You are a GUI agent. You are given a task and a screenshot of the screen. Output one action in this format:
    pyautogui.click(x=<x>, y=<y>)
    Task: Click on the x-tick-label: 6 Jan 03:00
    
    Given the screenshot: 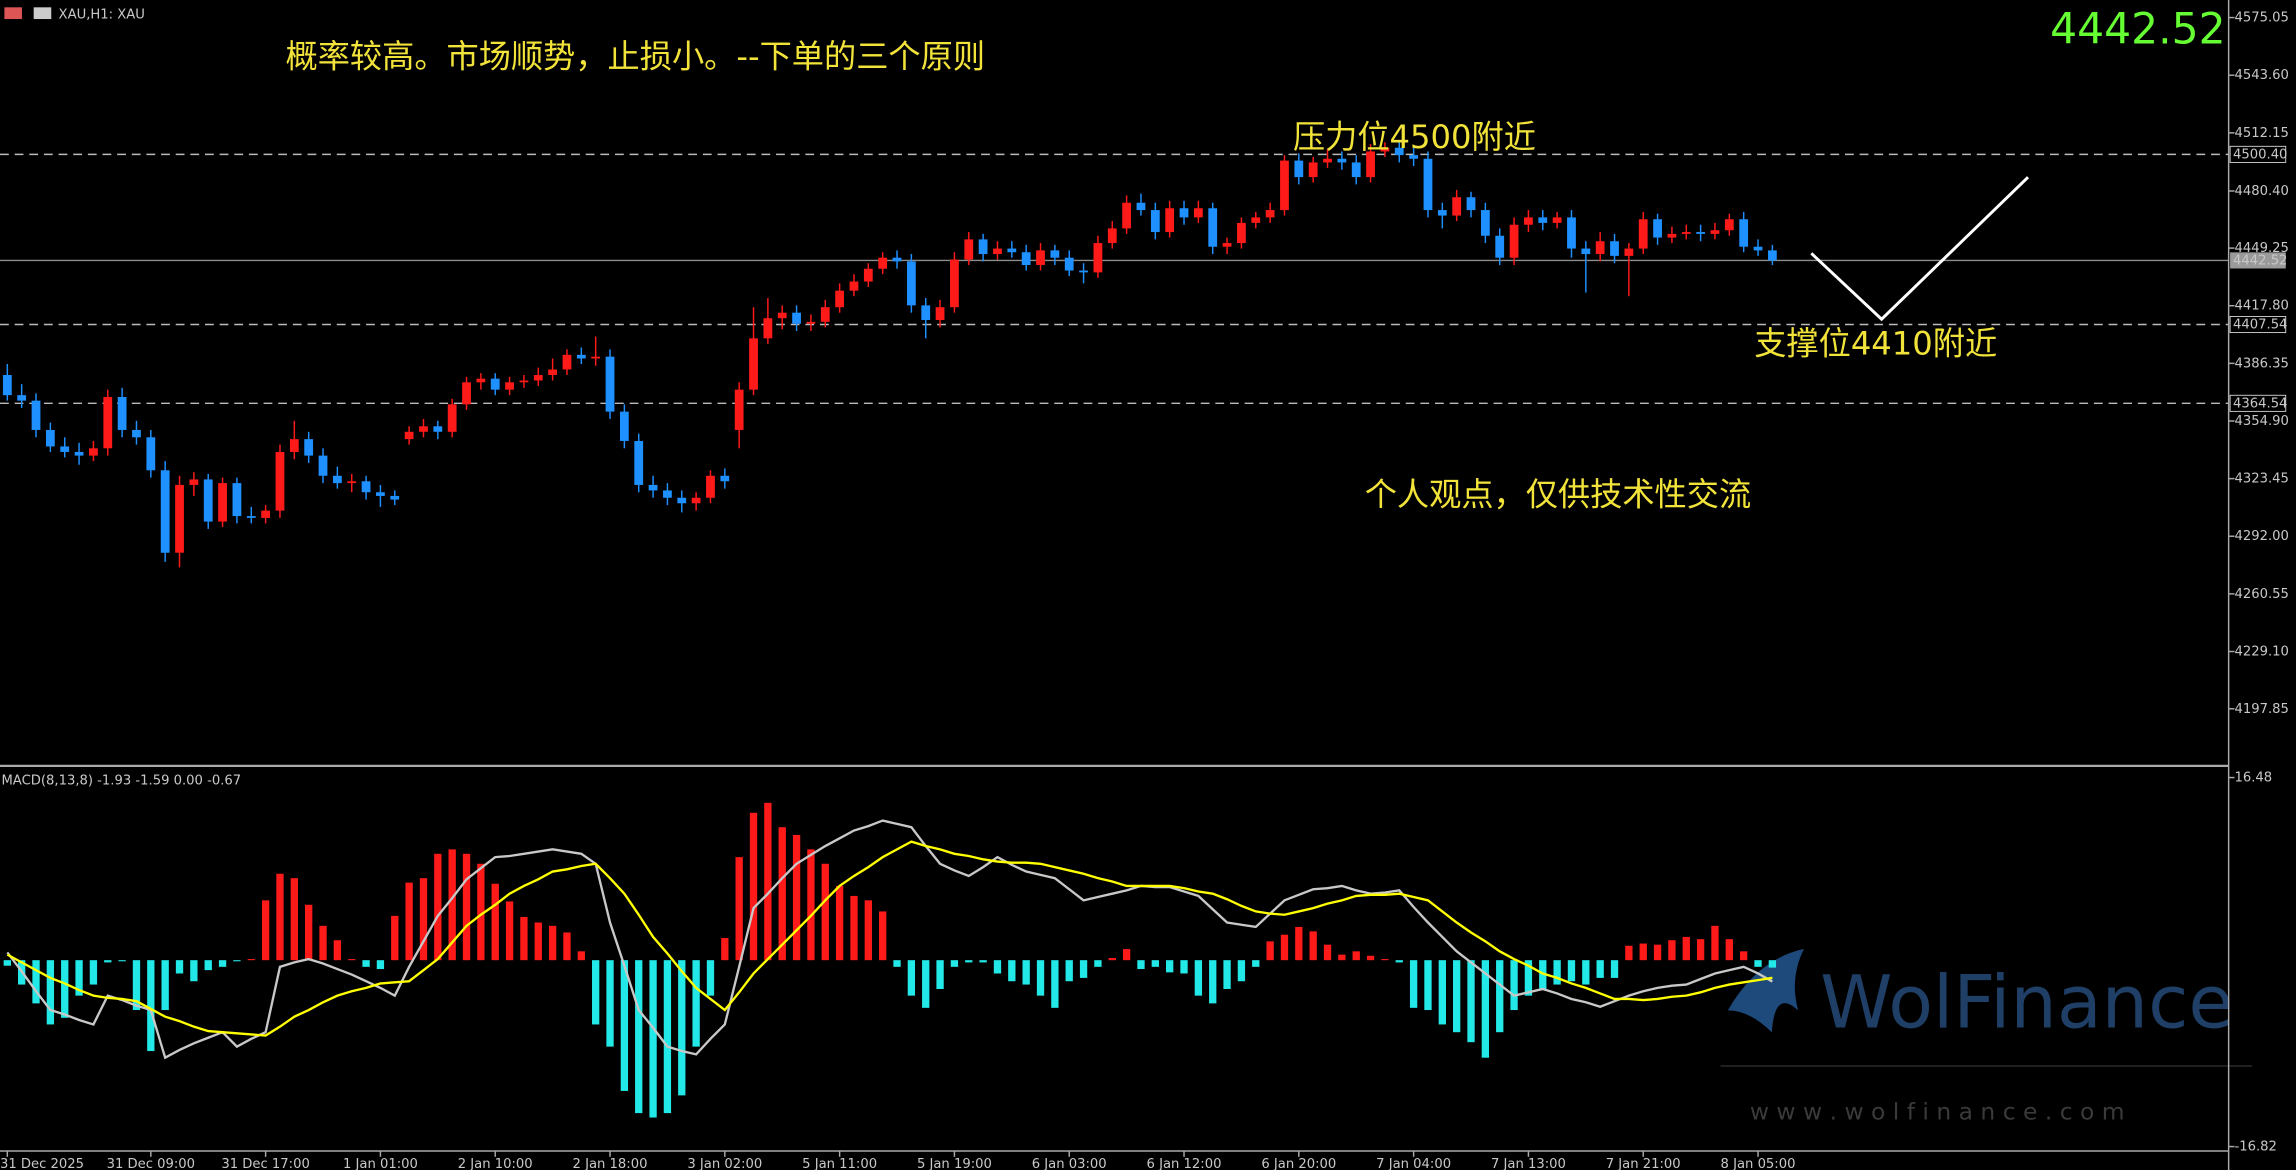 What is the action you would take?
    pyautogui.click(x=1069, y=1163)
    